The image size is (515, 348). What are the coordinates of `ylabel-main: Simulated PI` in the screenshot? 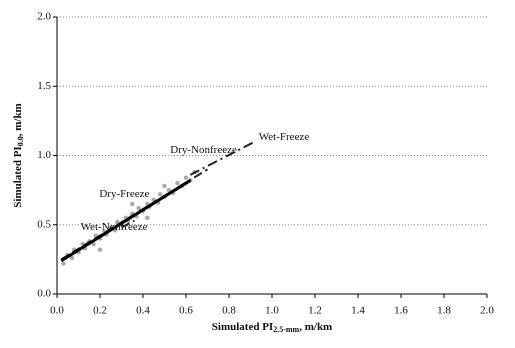 It's located at (18, 176).